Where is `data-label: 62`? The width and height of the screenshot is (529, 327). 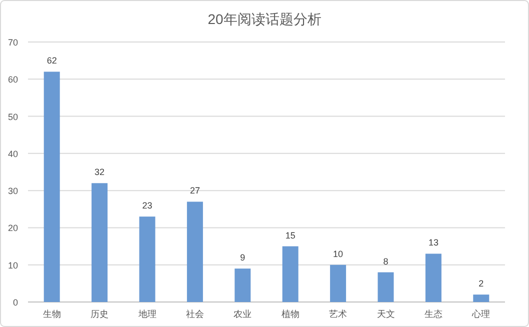
data-label: 62 is located at coordinates (51, 61).